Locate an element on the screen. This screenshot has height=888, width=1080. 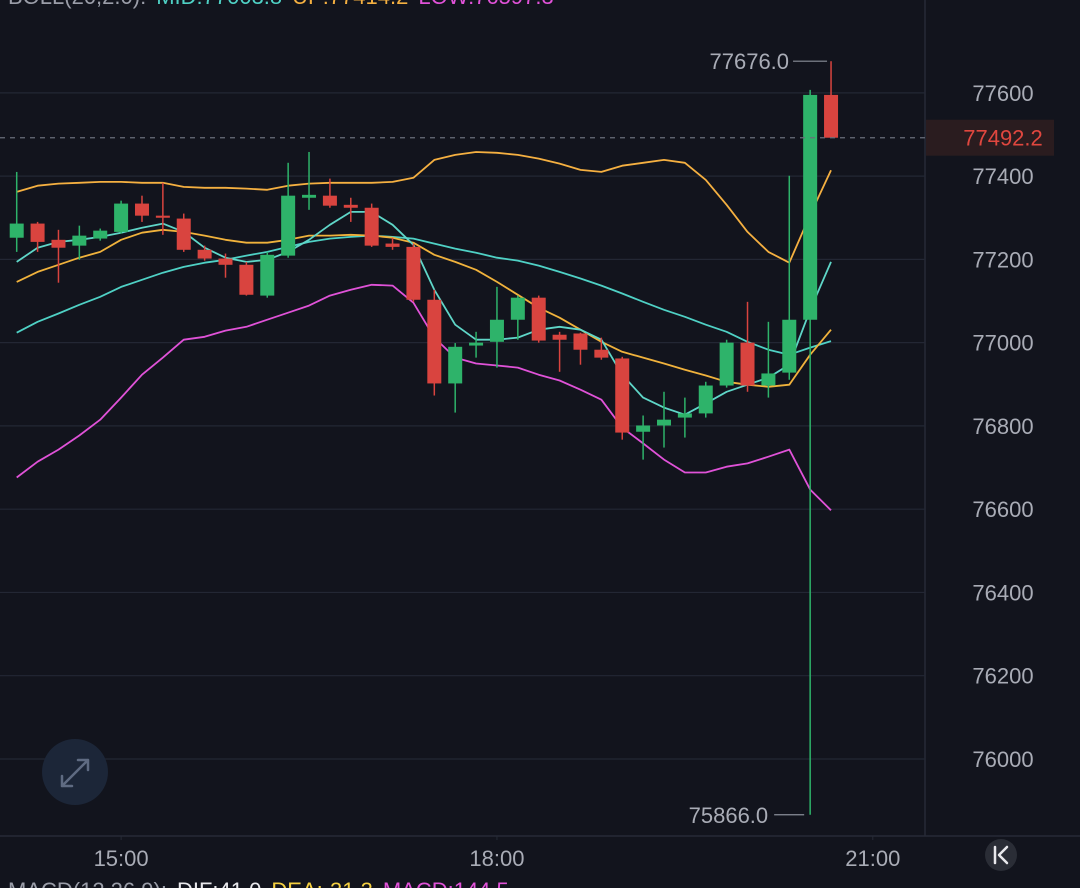
y-tick-label: 77400 is located at coordinates (1002, 176).